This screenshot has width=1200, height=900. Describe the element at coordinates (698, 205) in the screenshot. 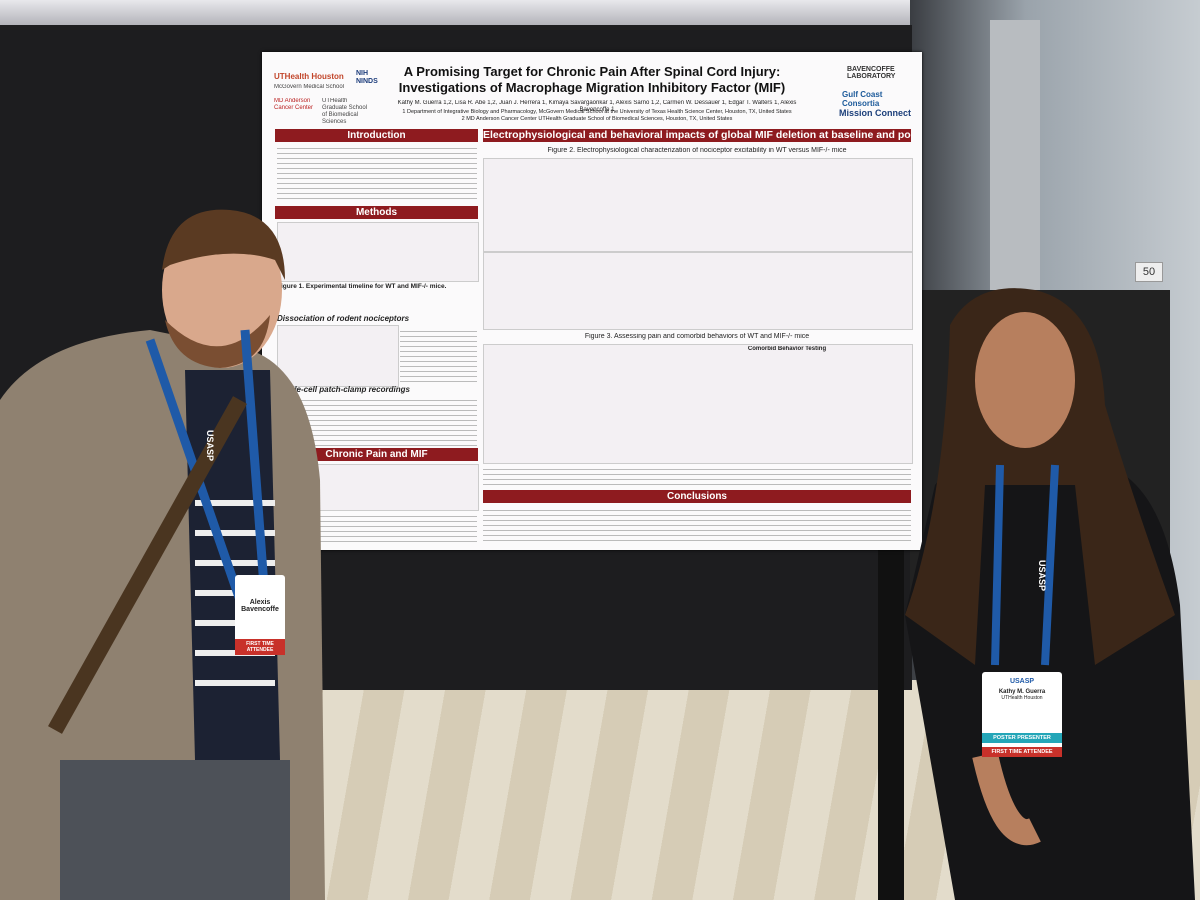

I see `figure-2-top` at that location.